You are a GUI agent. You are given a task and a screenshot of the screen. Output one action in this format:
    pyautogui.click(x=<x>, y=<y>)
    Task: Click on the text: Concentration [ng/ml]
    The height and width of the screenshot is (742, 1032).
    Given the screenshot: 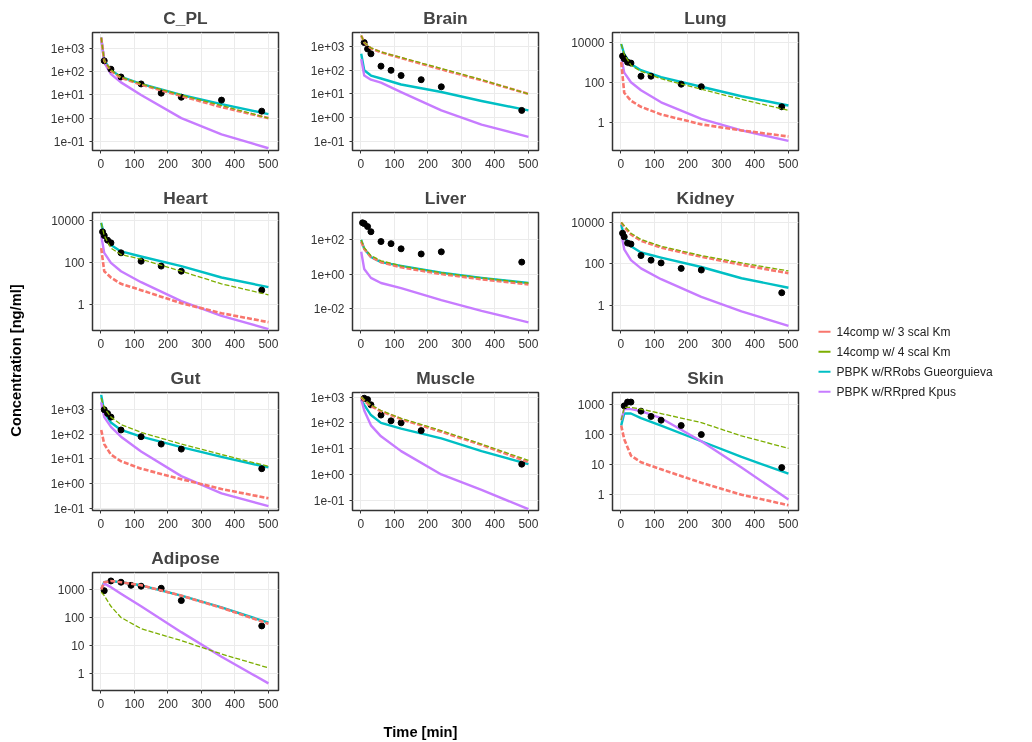 What is the action you would take?
    pyautogui.click(x=15, y=360)
    